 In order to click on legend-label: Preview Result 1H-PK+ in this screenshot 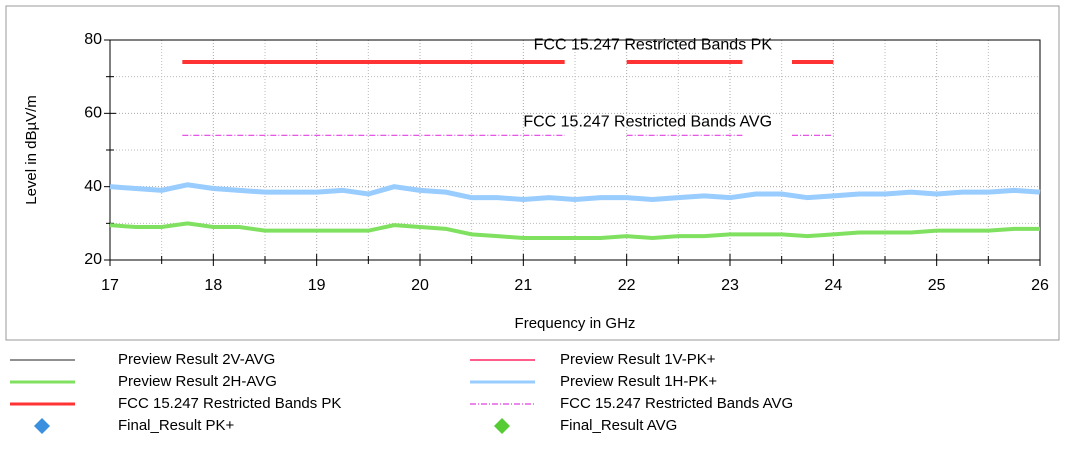, I will do `click(638, 381)`.